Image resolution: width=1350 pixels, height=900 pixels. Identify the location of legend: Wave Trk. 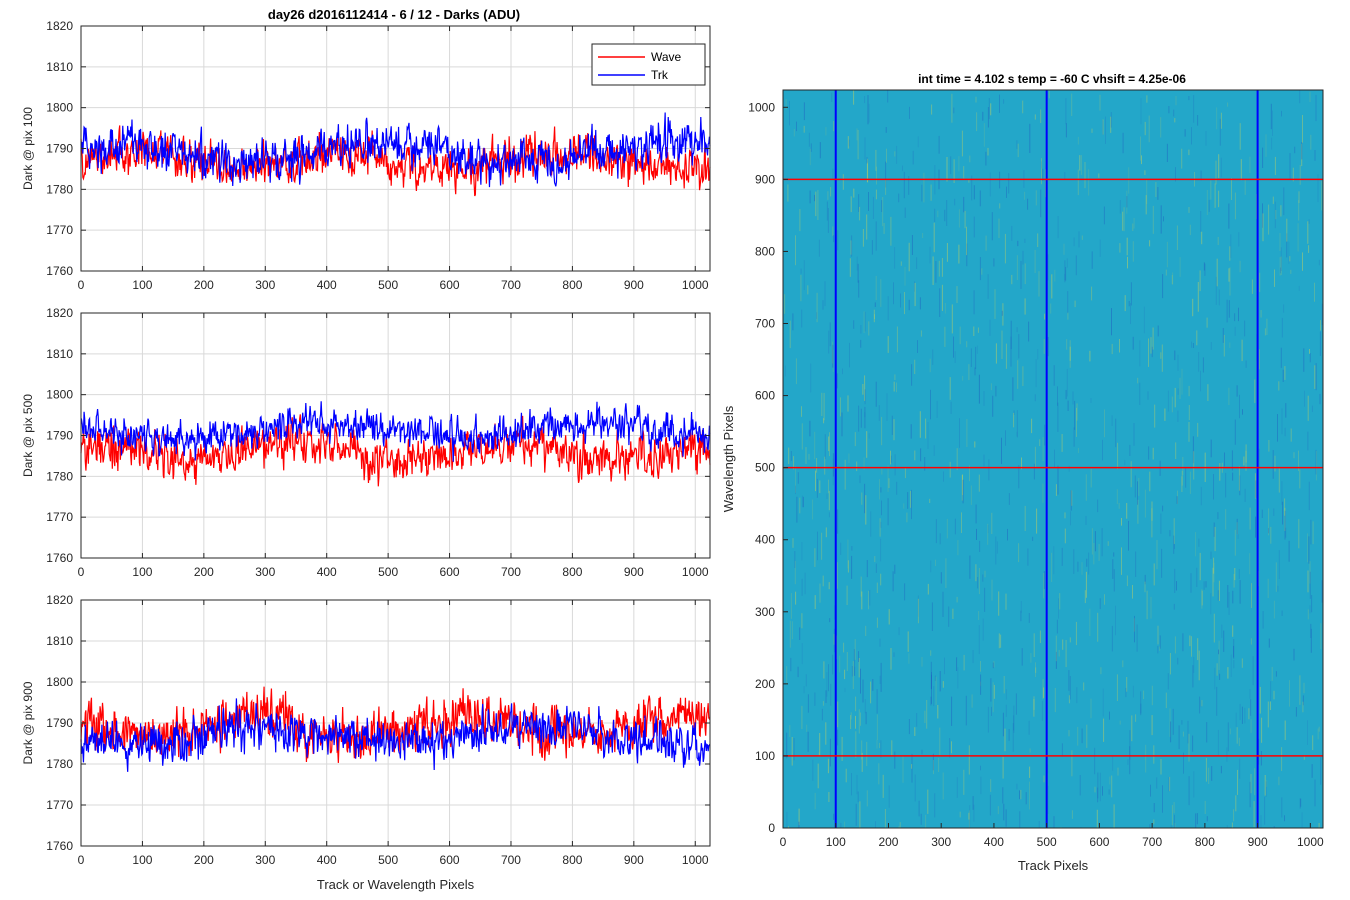
(648, 64).